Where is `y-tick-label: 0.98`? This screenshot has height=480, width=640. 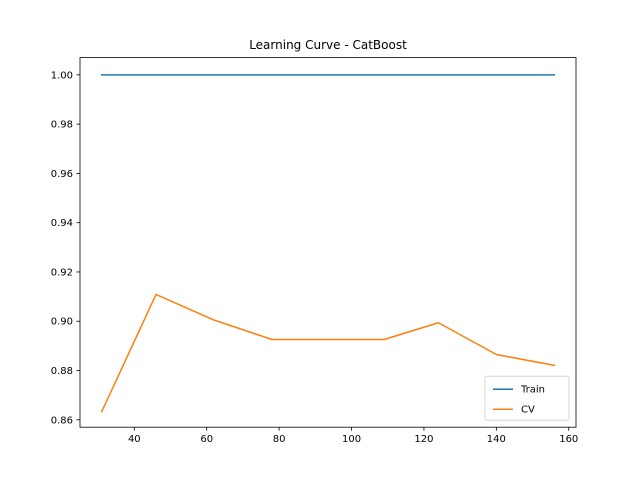 y-tick-label: 0.98 is located at coordinates (62, 125).